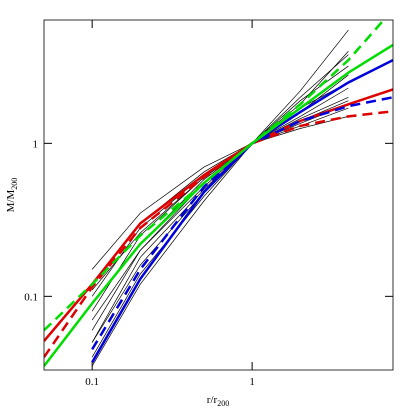 The height and width of the screenshot is (415, 415). I want to click on y-tick-label: 0.1, so click(31, 297).